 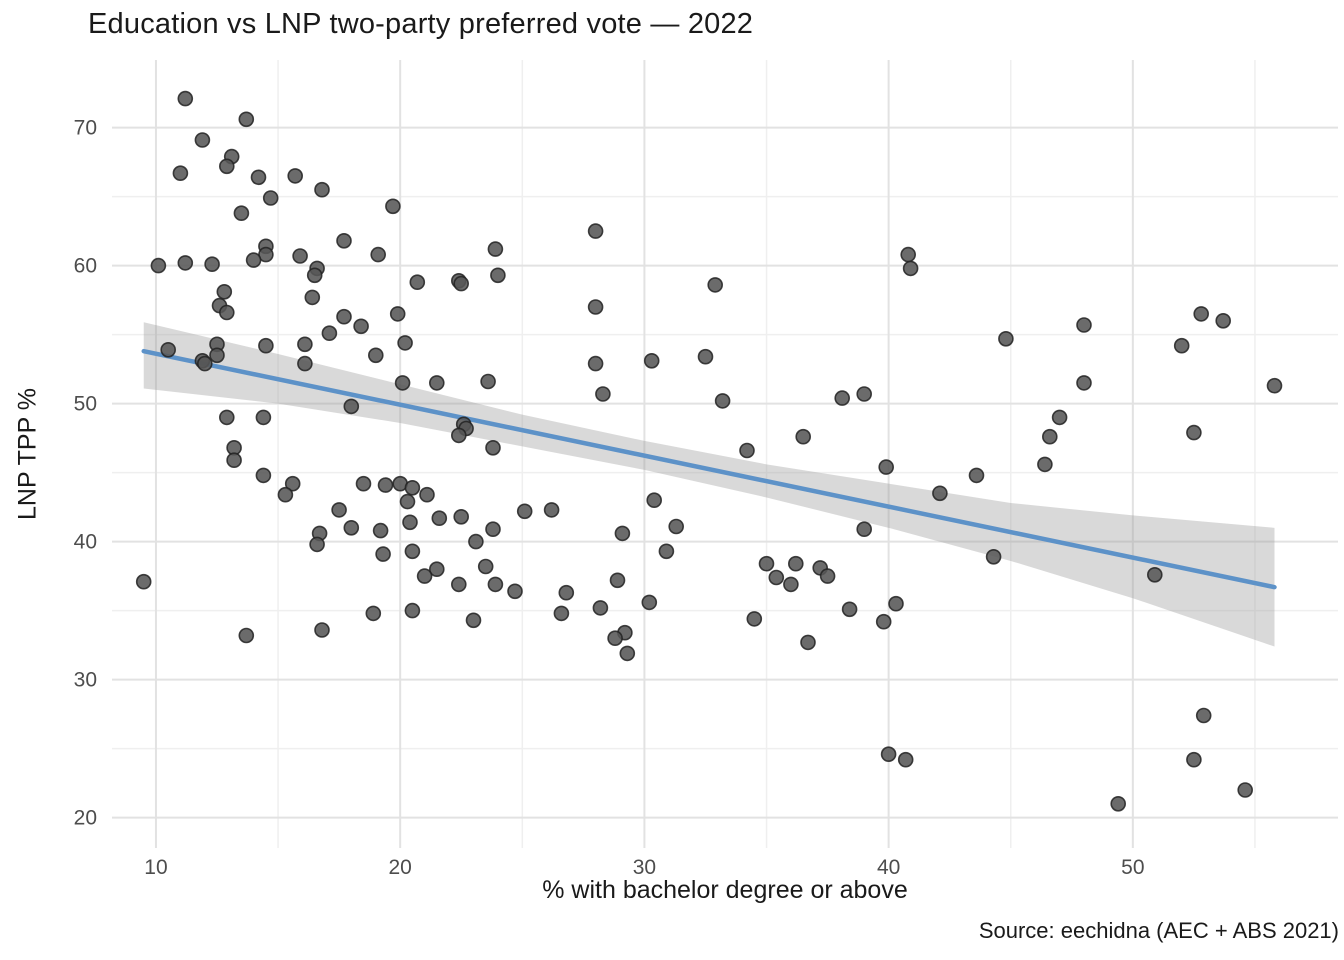 I want to click on y-tick-label: 40, so click(x=85, y=542).